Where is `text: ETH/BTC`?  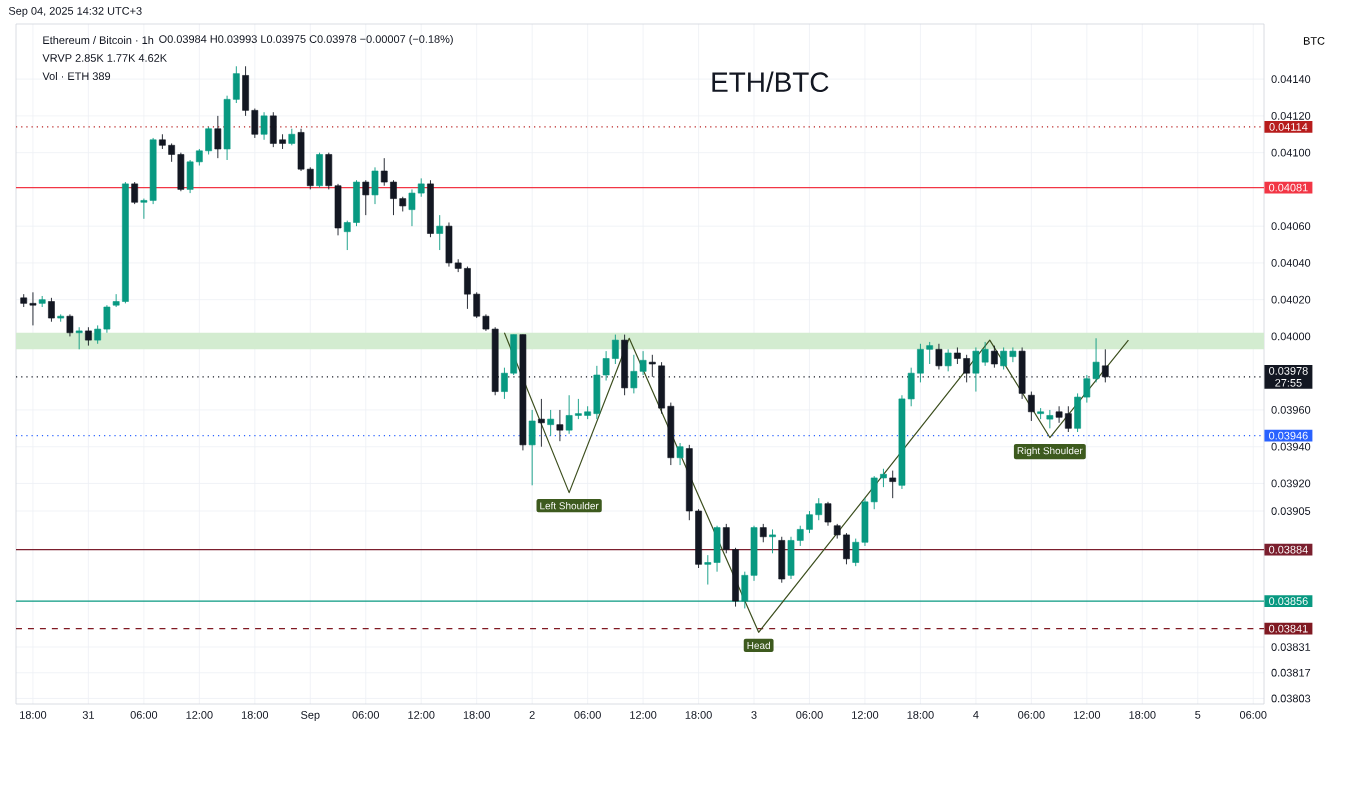 text: ETH/BTC is located at coordinates (770, 82).